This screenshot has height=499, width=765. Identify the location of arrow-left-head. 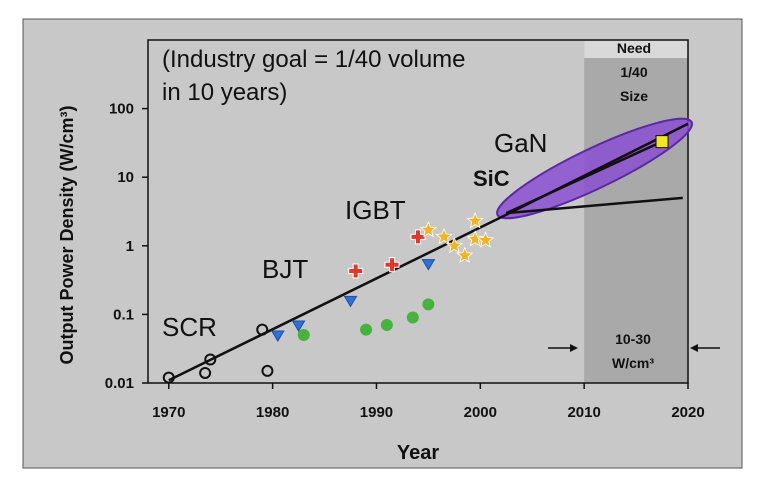
(574, 348).